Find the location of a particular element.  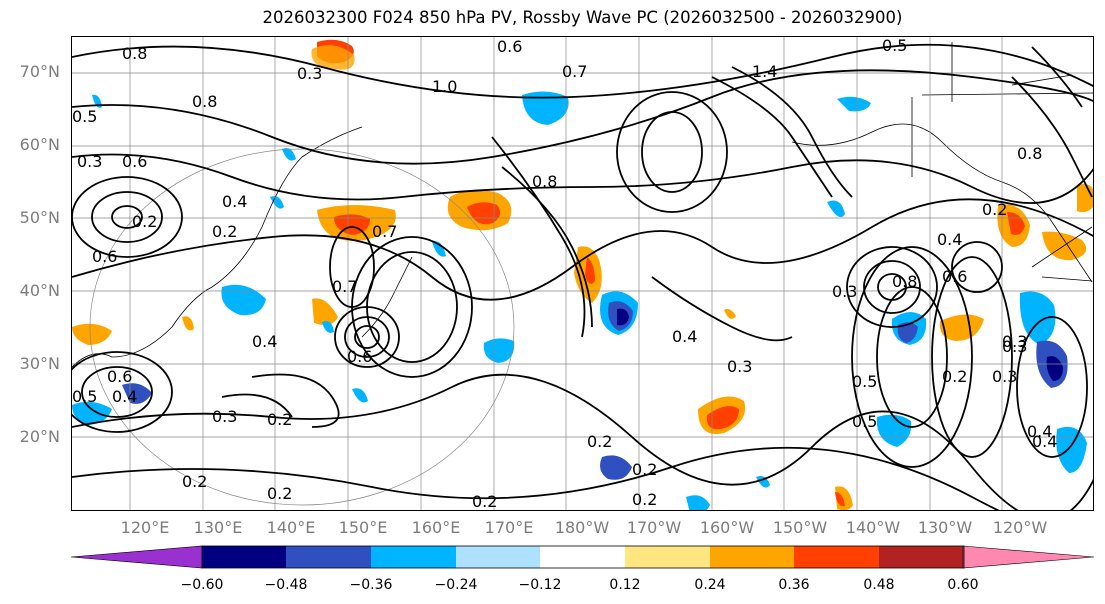

lon-label-130w: 130°W is located at coordinates (945, 527).